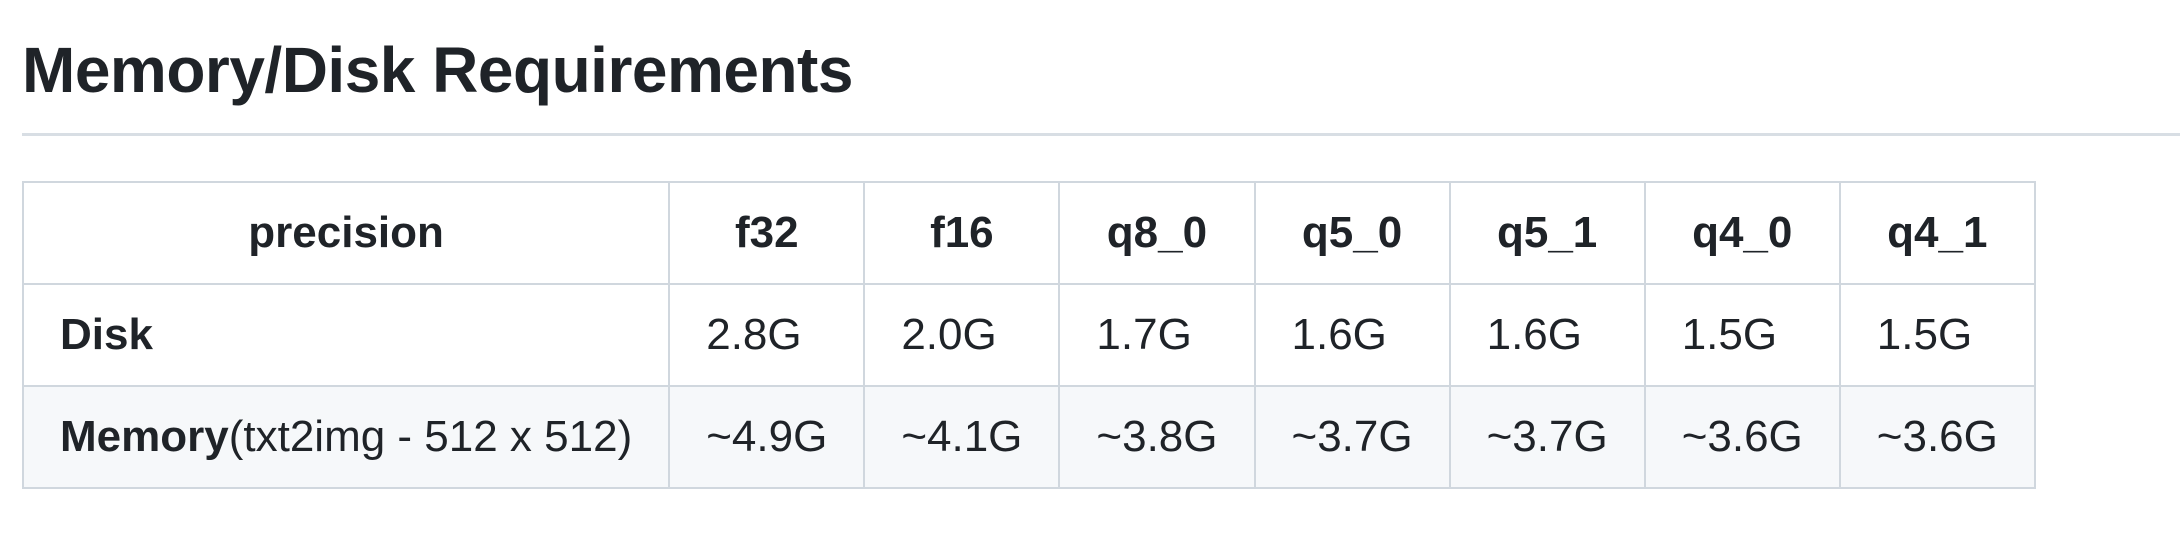  Describe the element at coordinates (1937, 335) in the screenshot. I see `cell-disk-q4-1: 1.5G` at that location.